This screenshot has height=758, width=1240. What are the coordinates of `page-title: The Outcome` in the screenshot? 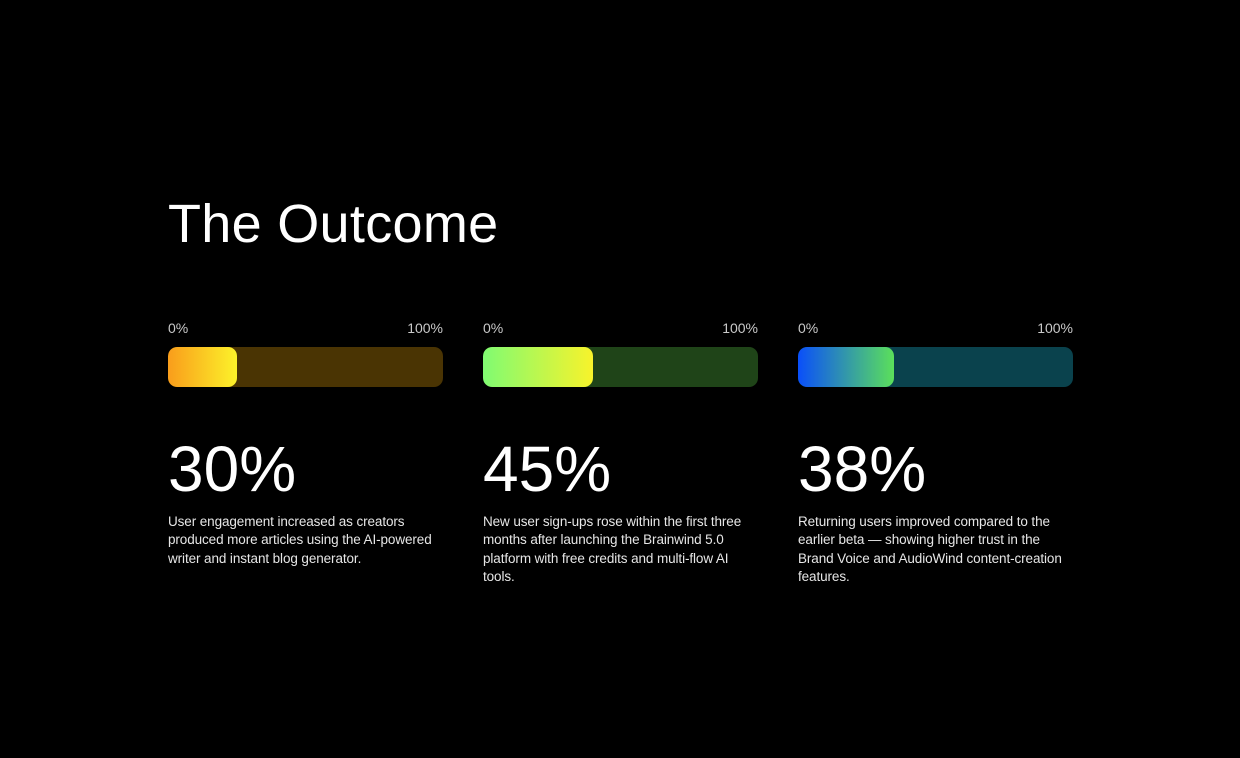 It's located at (333, 224).